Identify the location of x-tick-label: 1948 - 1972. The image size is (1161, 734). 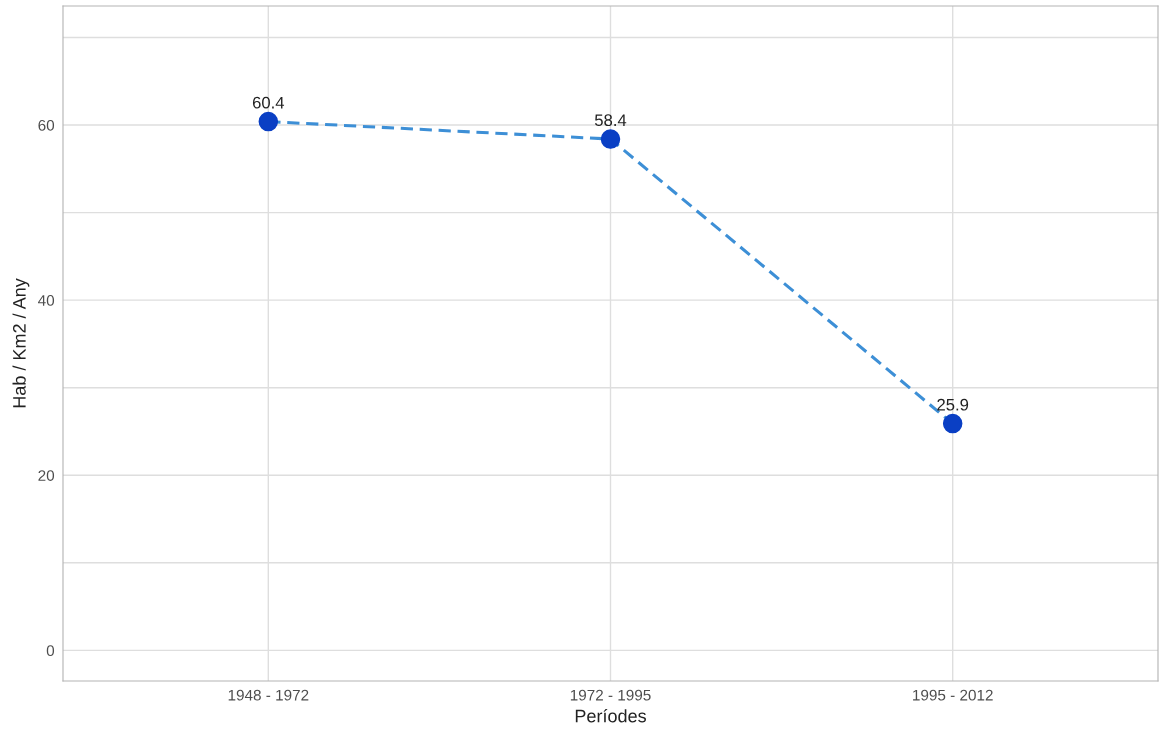
(268, 695).